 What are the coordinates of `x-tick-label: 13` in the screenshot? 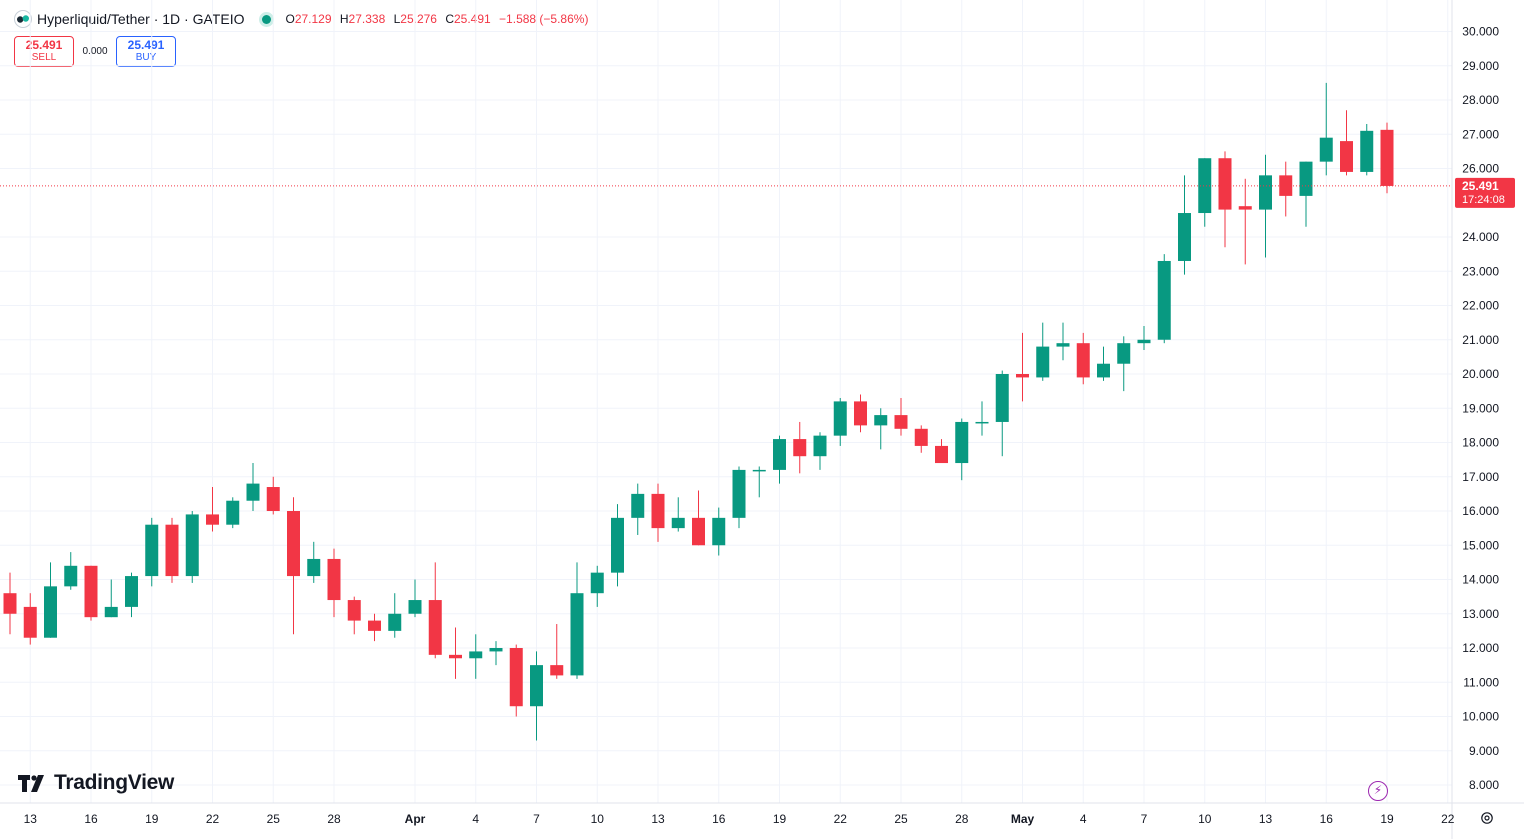 It's located at (658, 819).